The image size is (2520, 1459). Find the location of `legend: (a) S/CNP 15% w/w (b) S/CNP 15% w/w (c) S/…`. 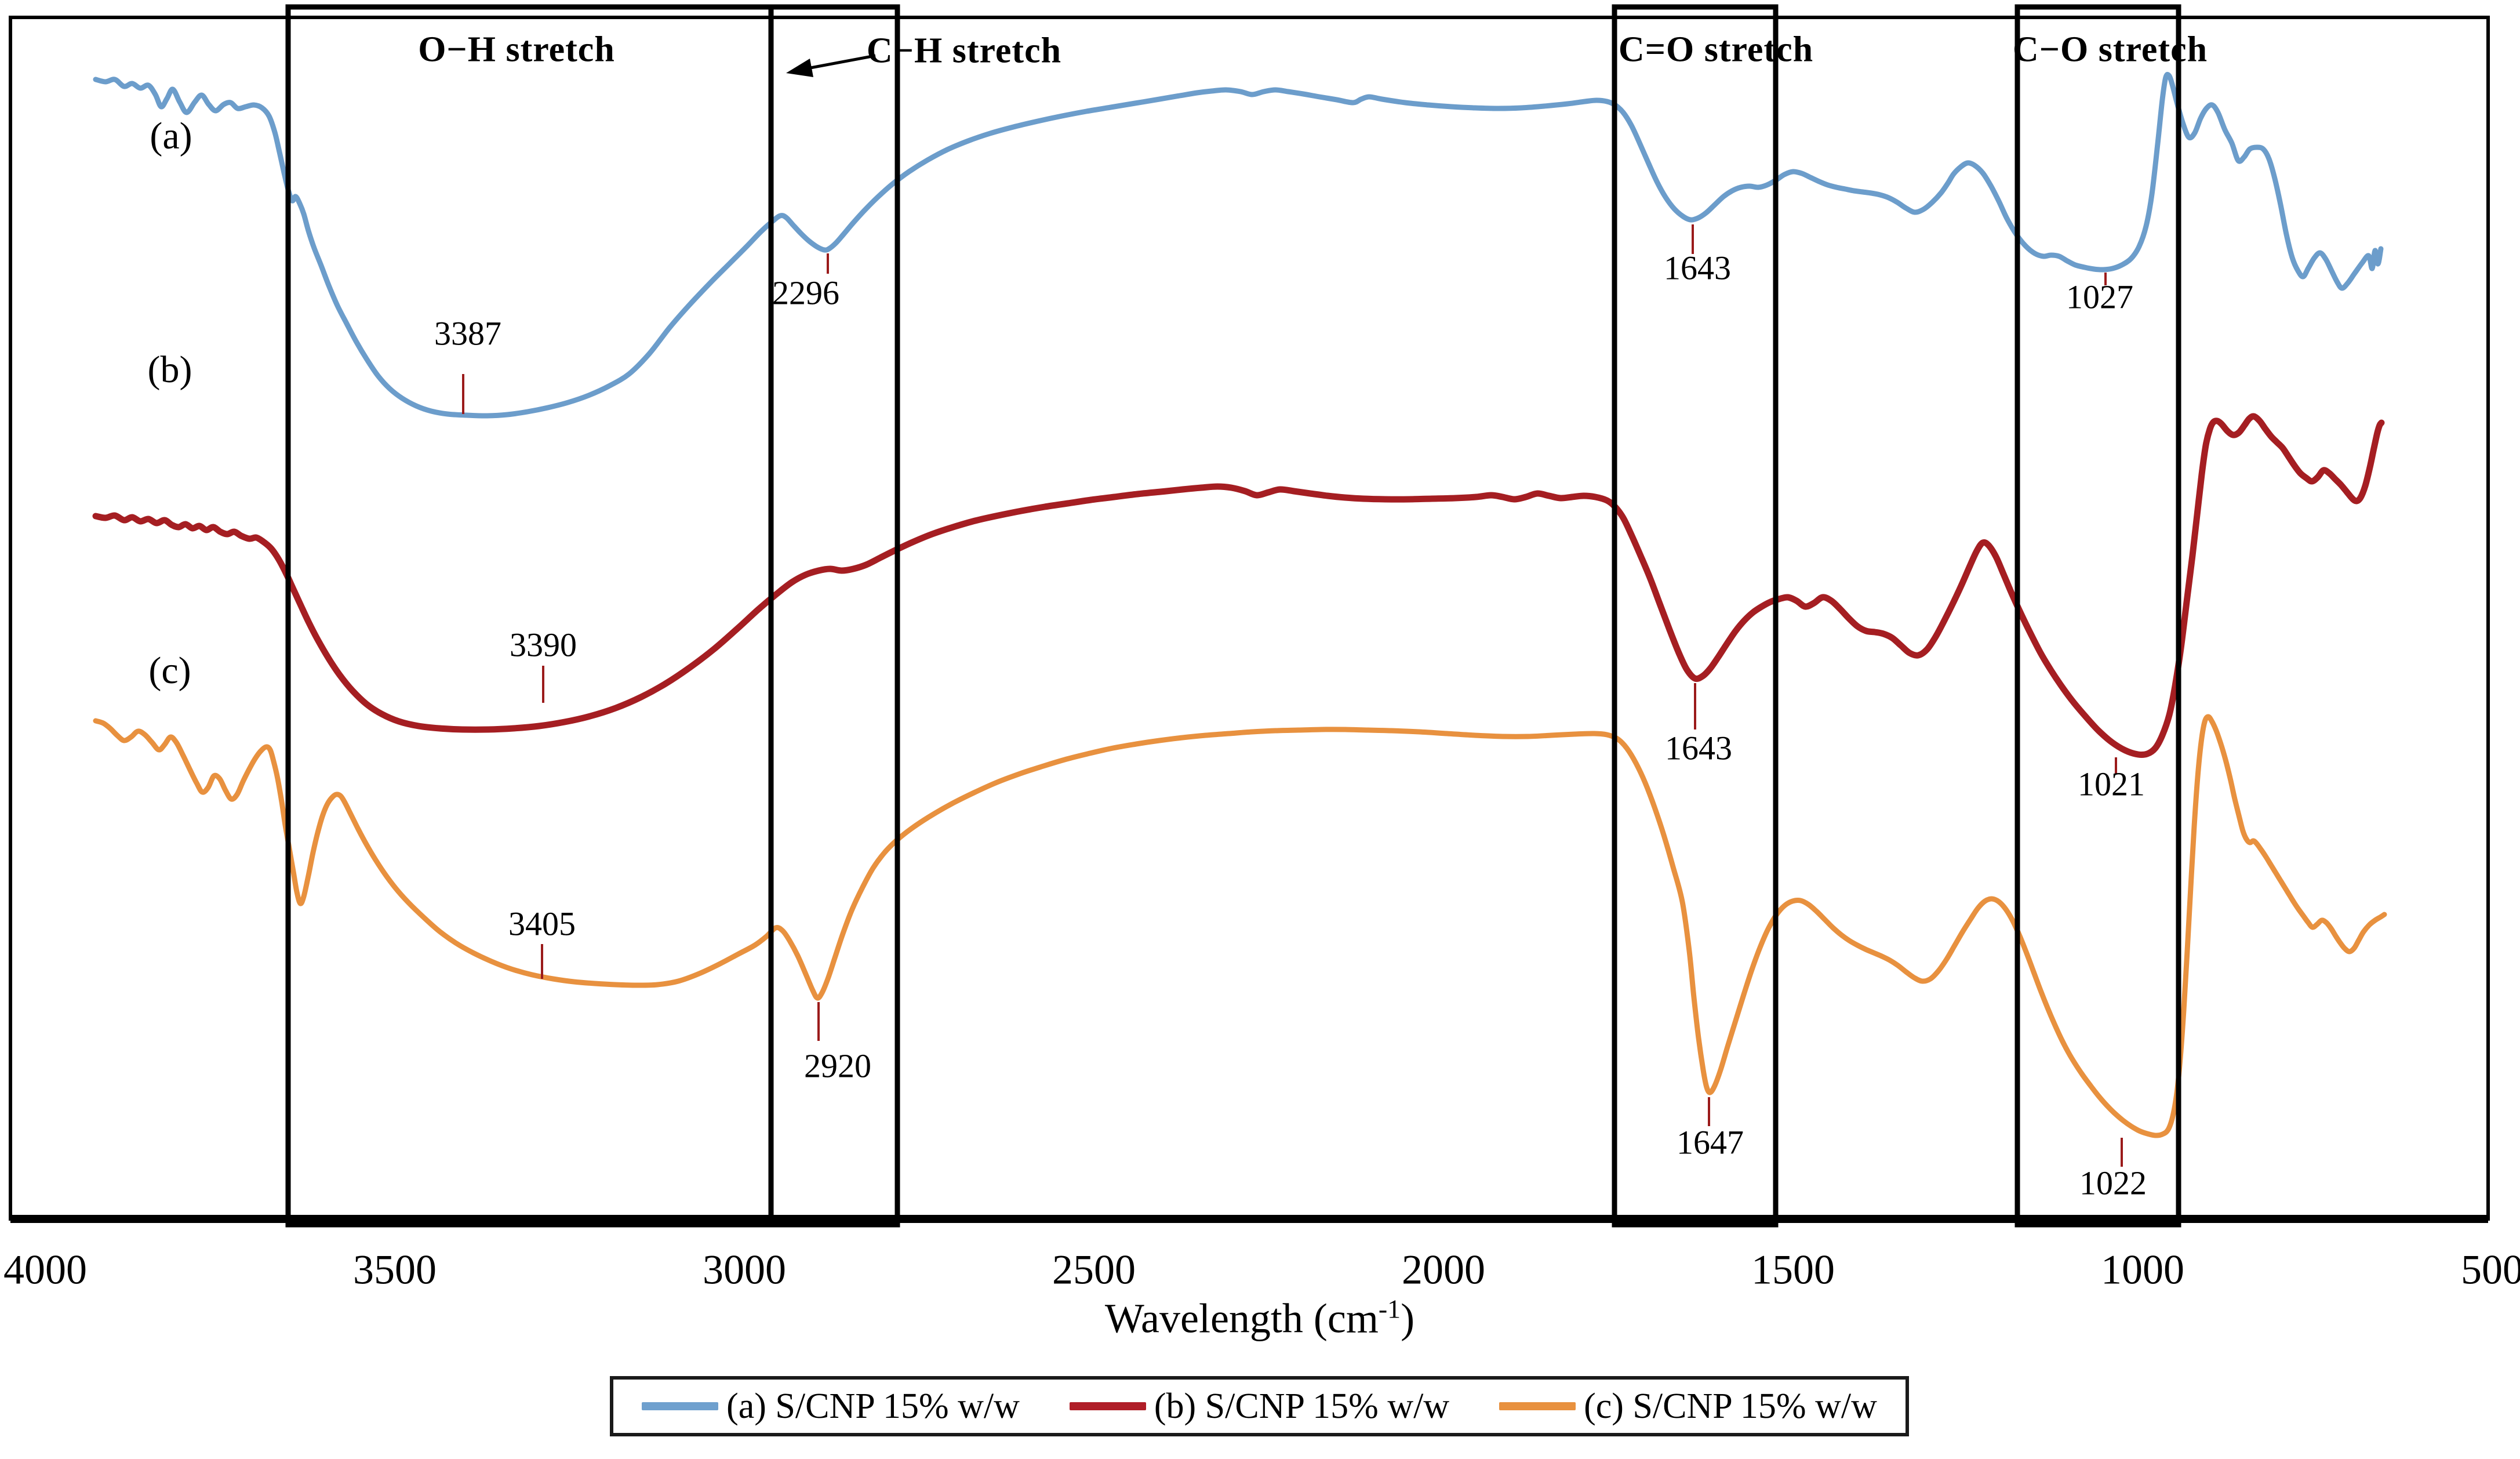

legend: (a) S/CNP 15% w/w (b) S/CNP 15% w/w (c) S/… is located at coordinates (1260, 1406).